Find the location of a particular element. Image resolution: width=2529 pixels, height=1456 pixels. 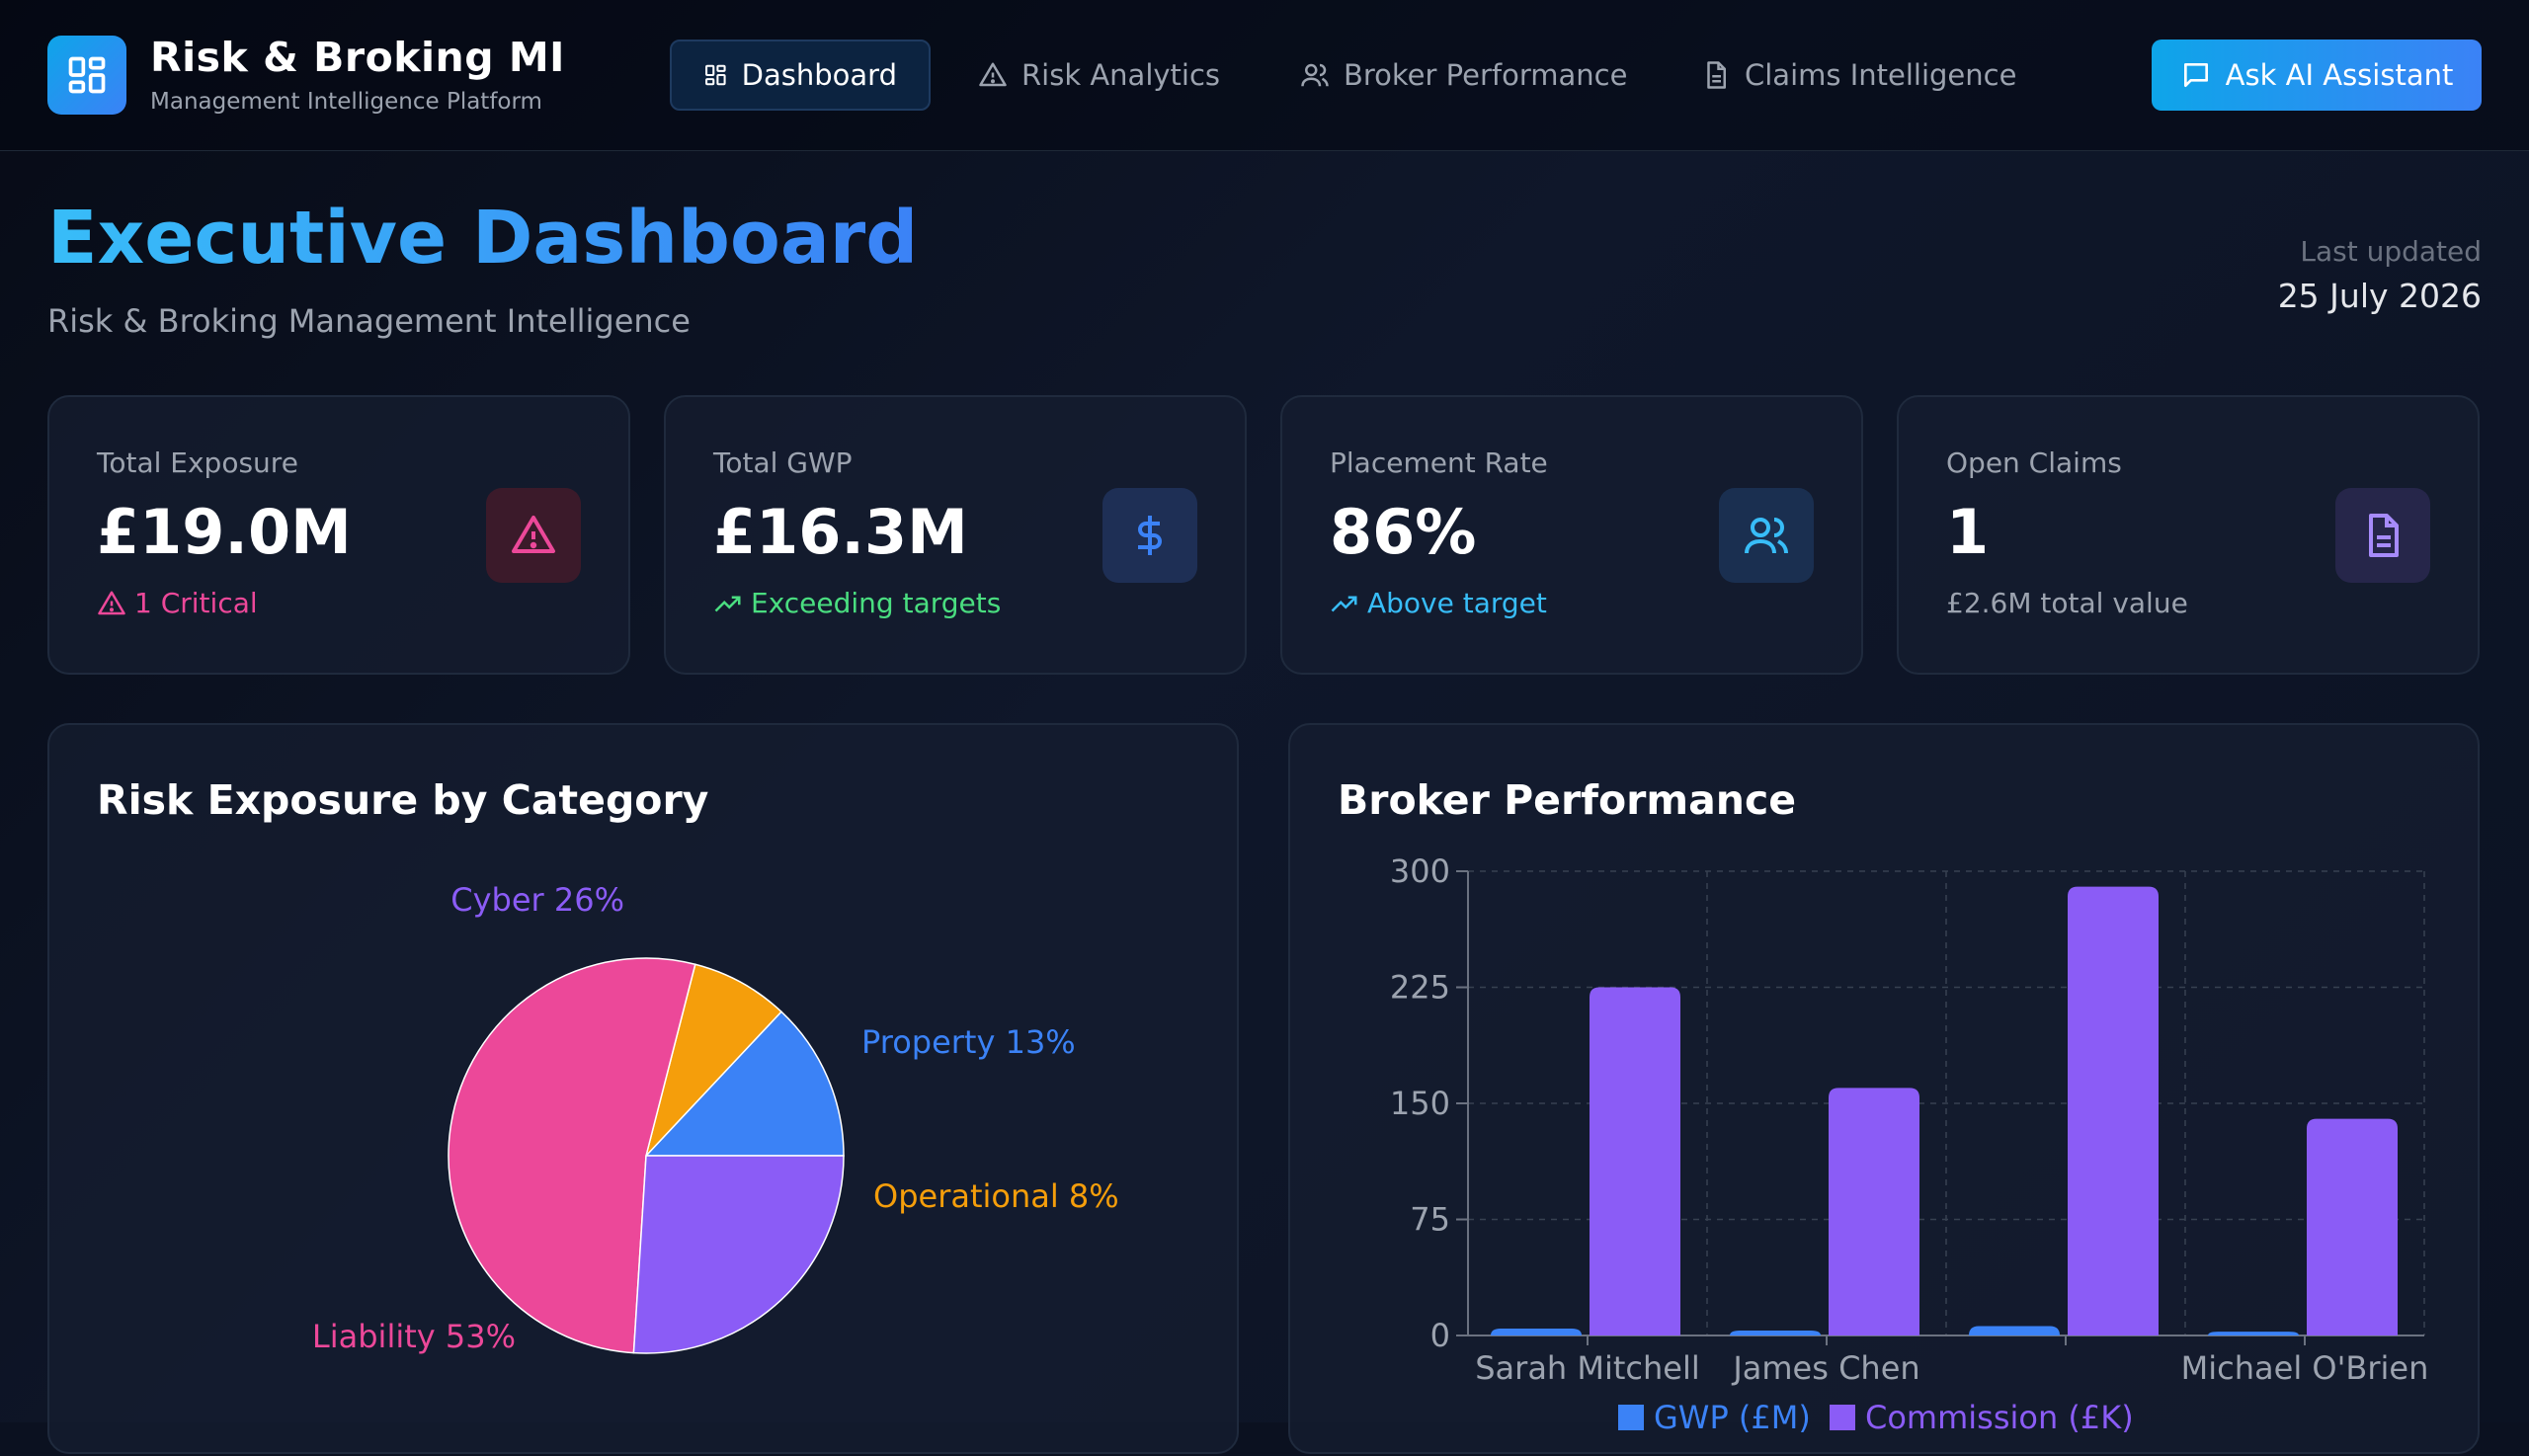

kpi-open-claims: Open Claims 1 £2.6M total value is located at coordinates (2188, 535).